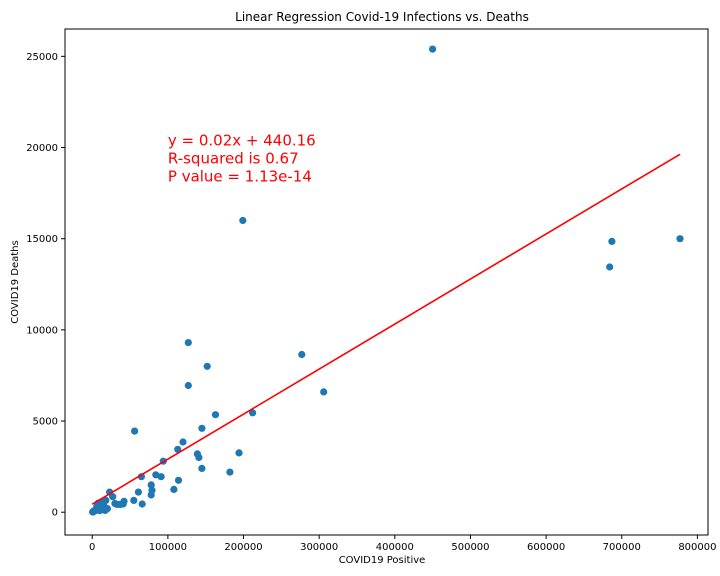 The width and height of the screenshot is (720, 576). What do you see at coordinates (546, 547) in the screenshot?
I see `x-tick-label: 600000` at bounding box center [546, 547].